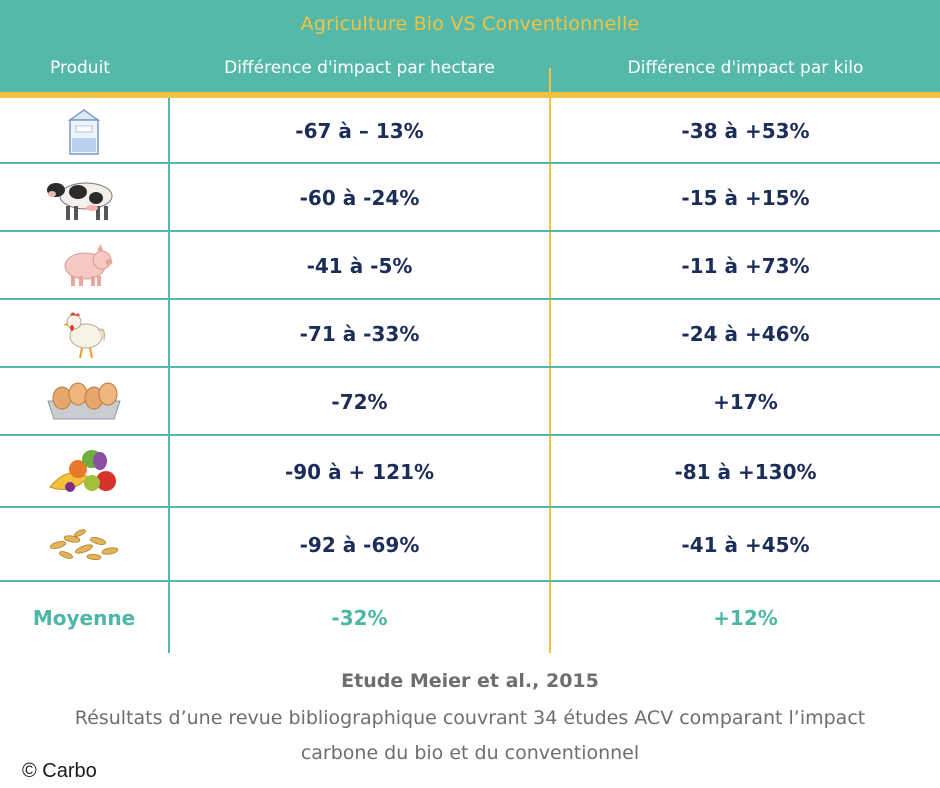 The width and height of the screenshot is (940, 788). What do you see at coordinates (59, 771) in the screenshot?
I see `copyright-notice: © Carbo` at bounding box center [59, 771].